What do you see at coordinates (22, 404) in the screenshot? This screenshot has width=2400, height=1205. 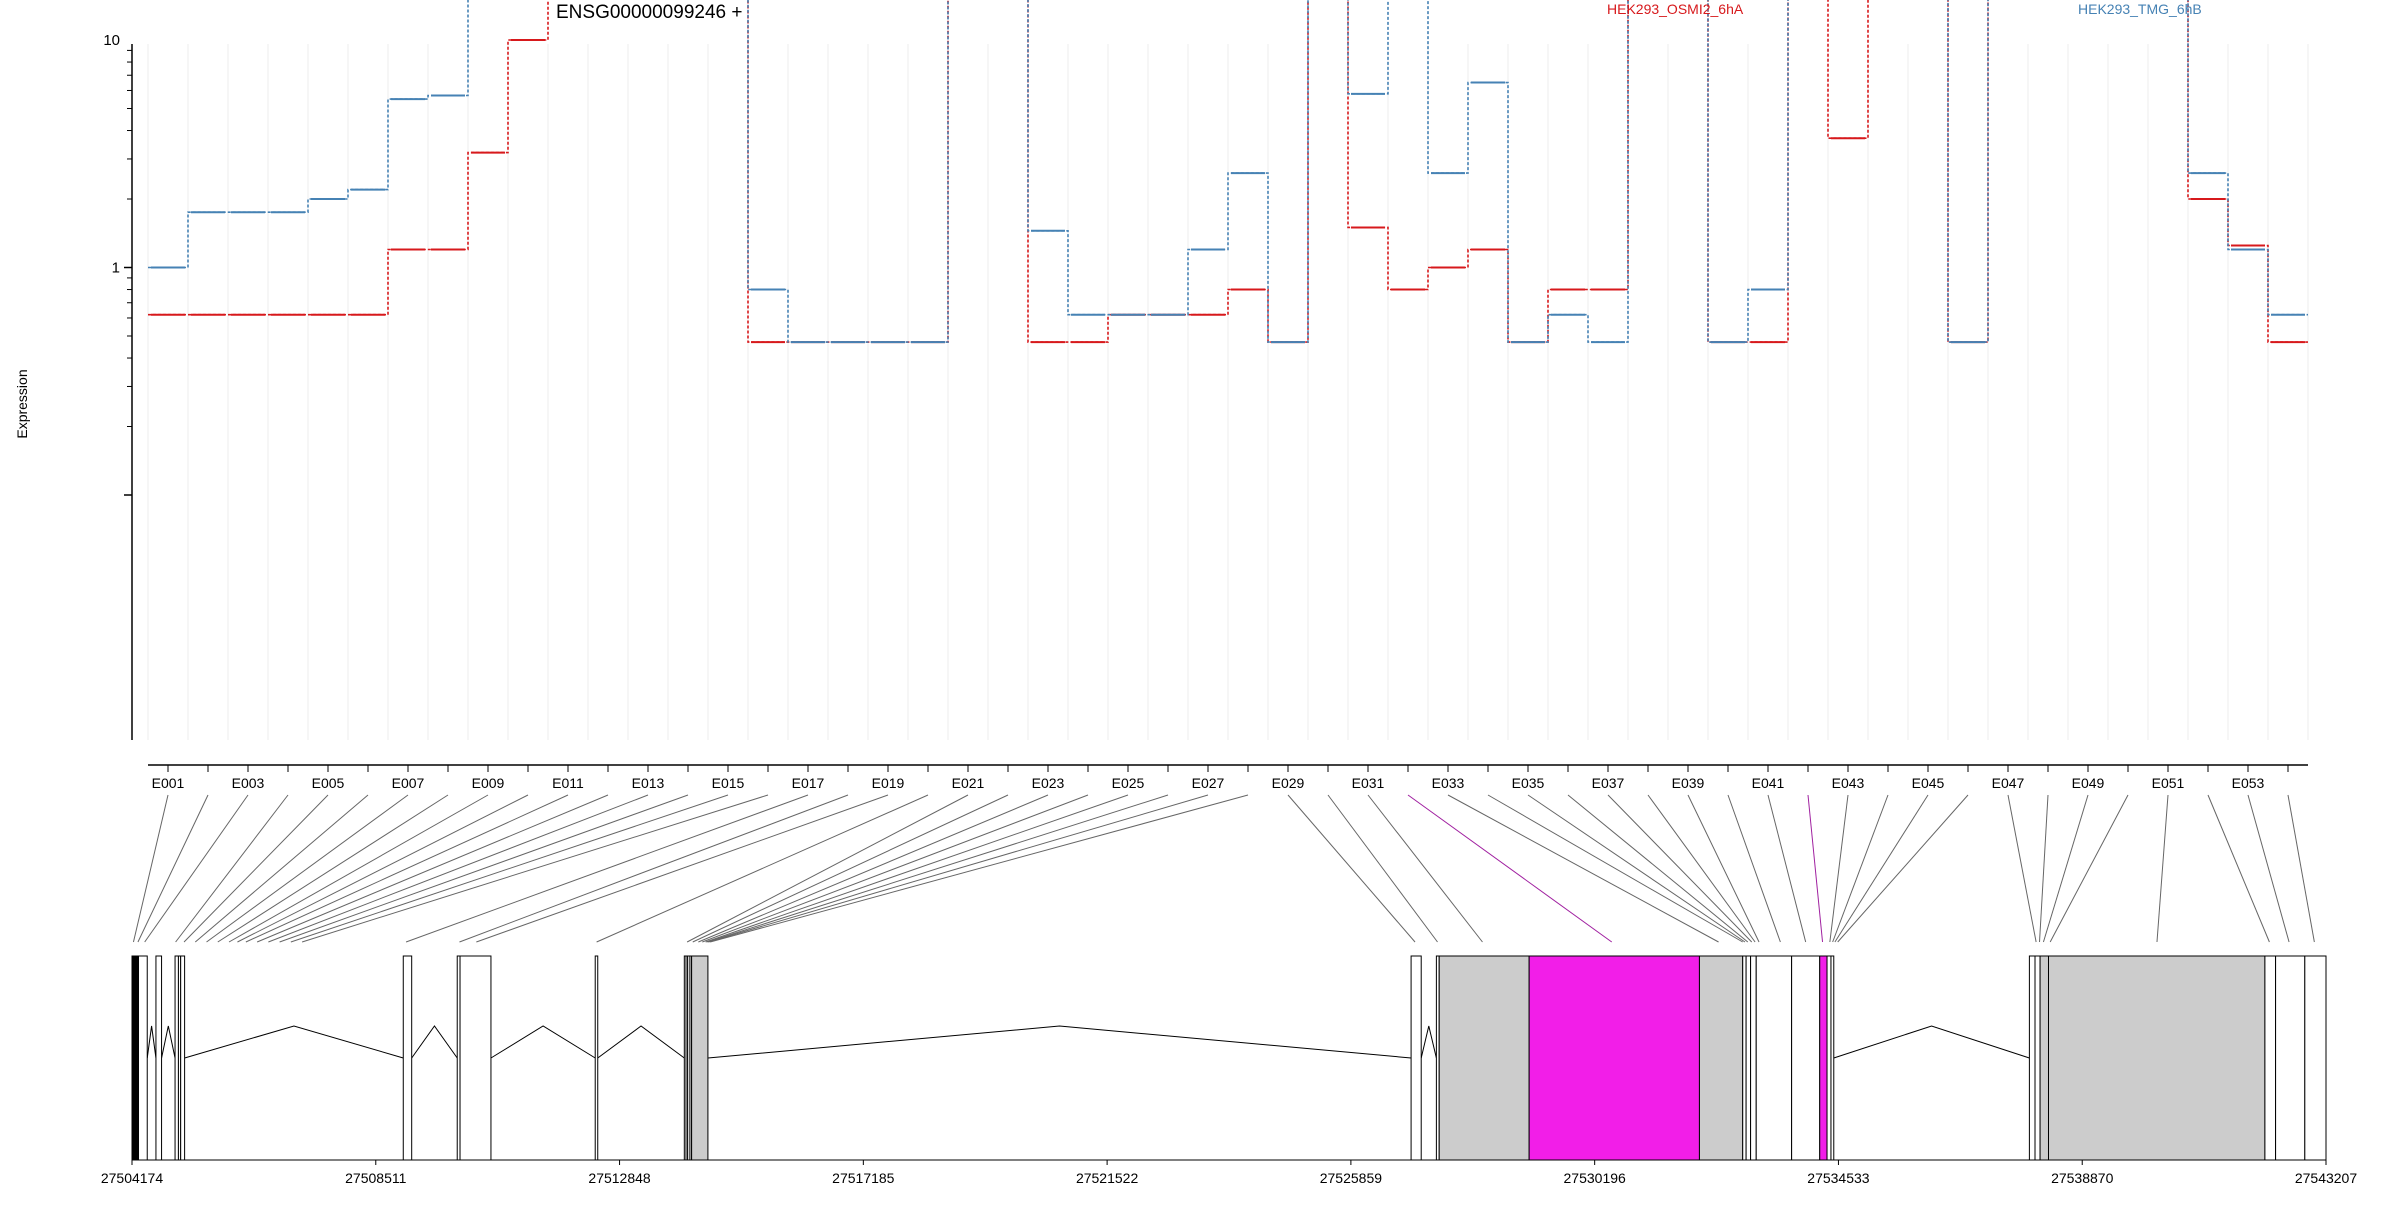 I see `y-axis-label: Expression` at bounding box center [22, 404].